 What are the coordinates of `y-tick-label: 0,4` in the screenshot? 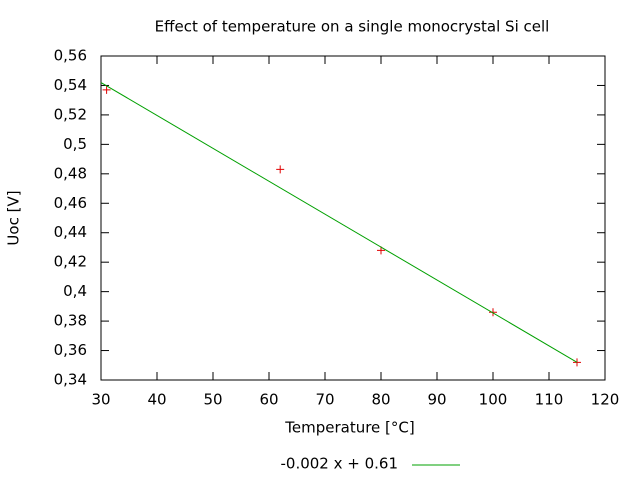 It's located at (75, 291).